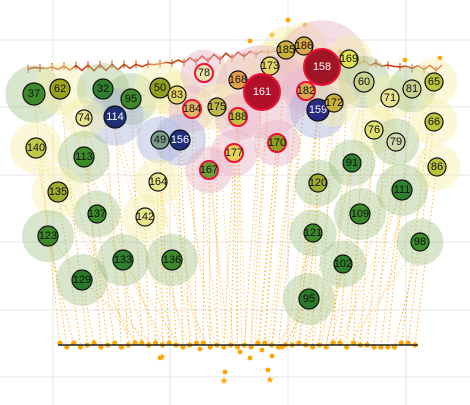 The image size is (470, 405). What do you see at coordinates (115, 117) in the screenshot?
I see `node-114: 114` at bounding box center [115, 117].